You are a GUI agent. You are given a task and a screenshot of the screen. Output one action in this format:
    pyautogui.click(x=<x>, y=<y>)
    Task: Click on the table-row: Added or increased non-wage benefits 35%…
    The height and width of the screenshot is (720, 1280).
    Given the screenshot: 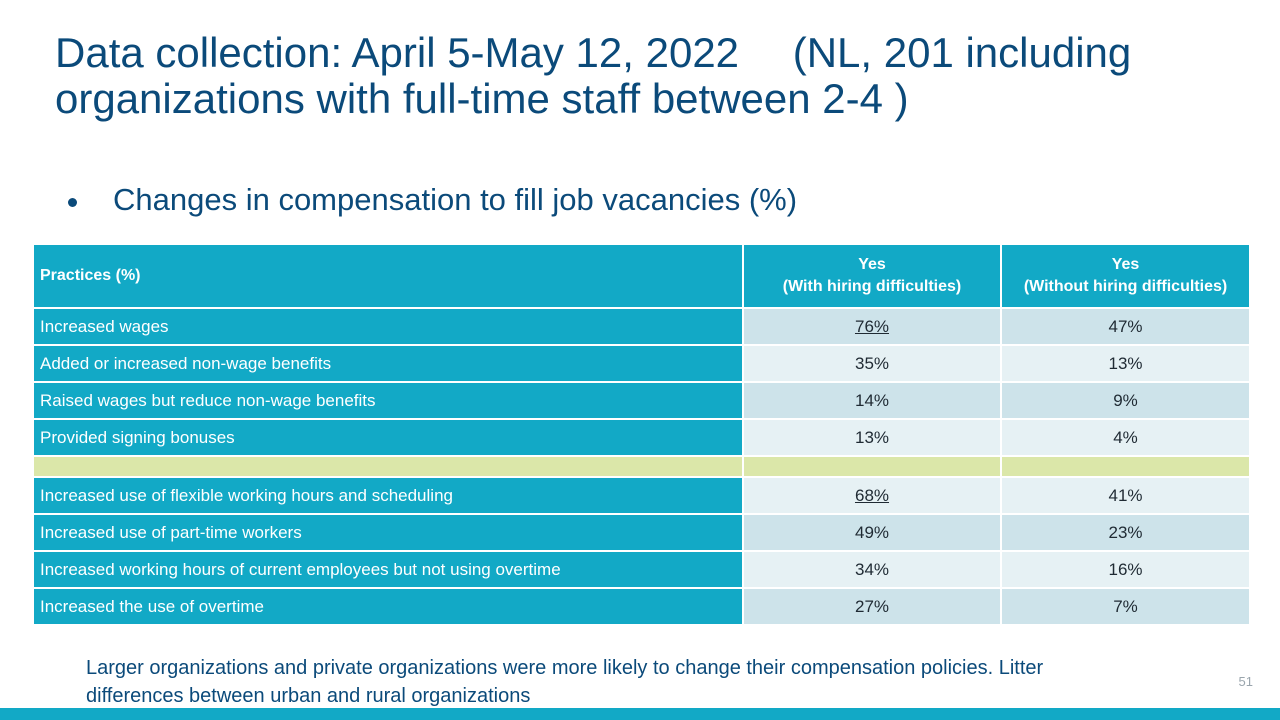 What is the action you would take?
    pyautogui.click(x=641, y=363)
    